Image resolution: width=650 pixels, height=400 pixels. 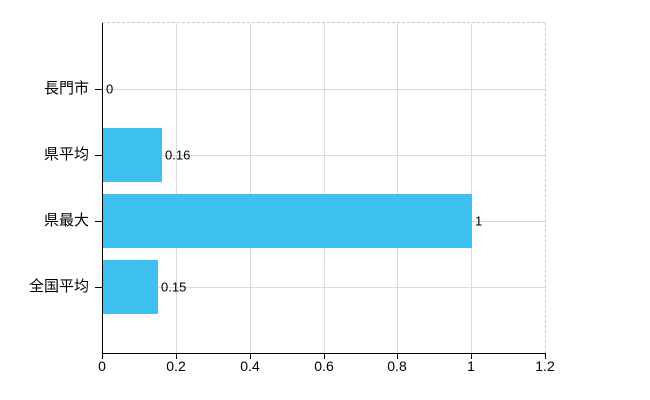 I want to click on x-tick-label: 0.2, so click(x=176, y=366).